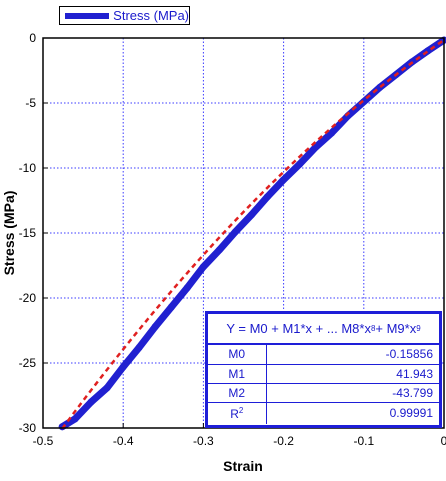 The image size is (446, 481). I want to click on fit-row: M2 -43.799, so click(323, 392).